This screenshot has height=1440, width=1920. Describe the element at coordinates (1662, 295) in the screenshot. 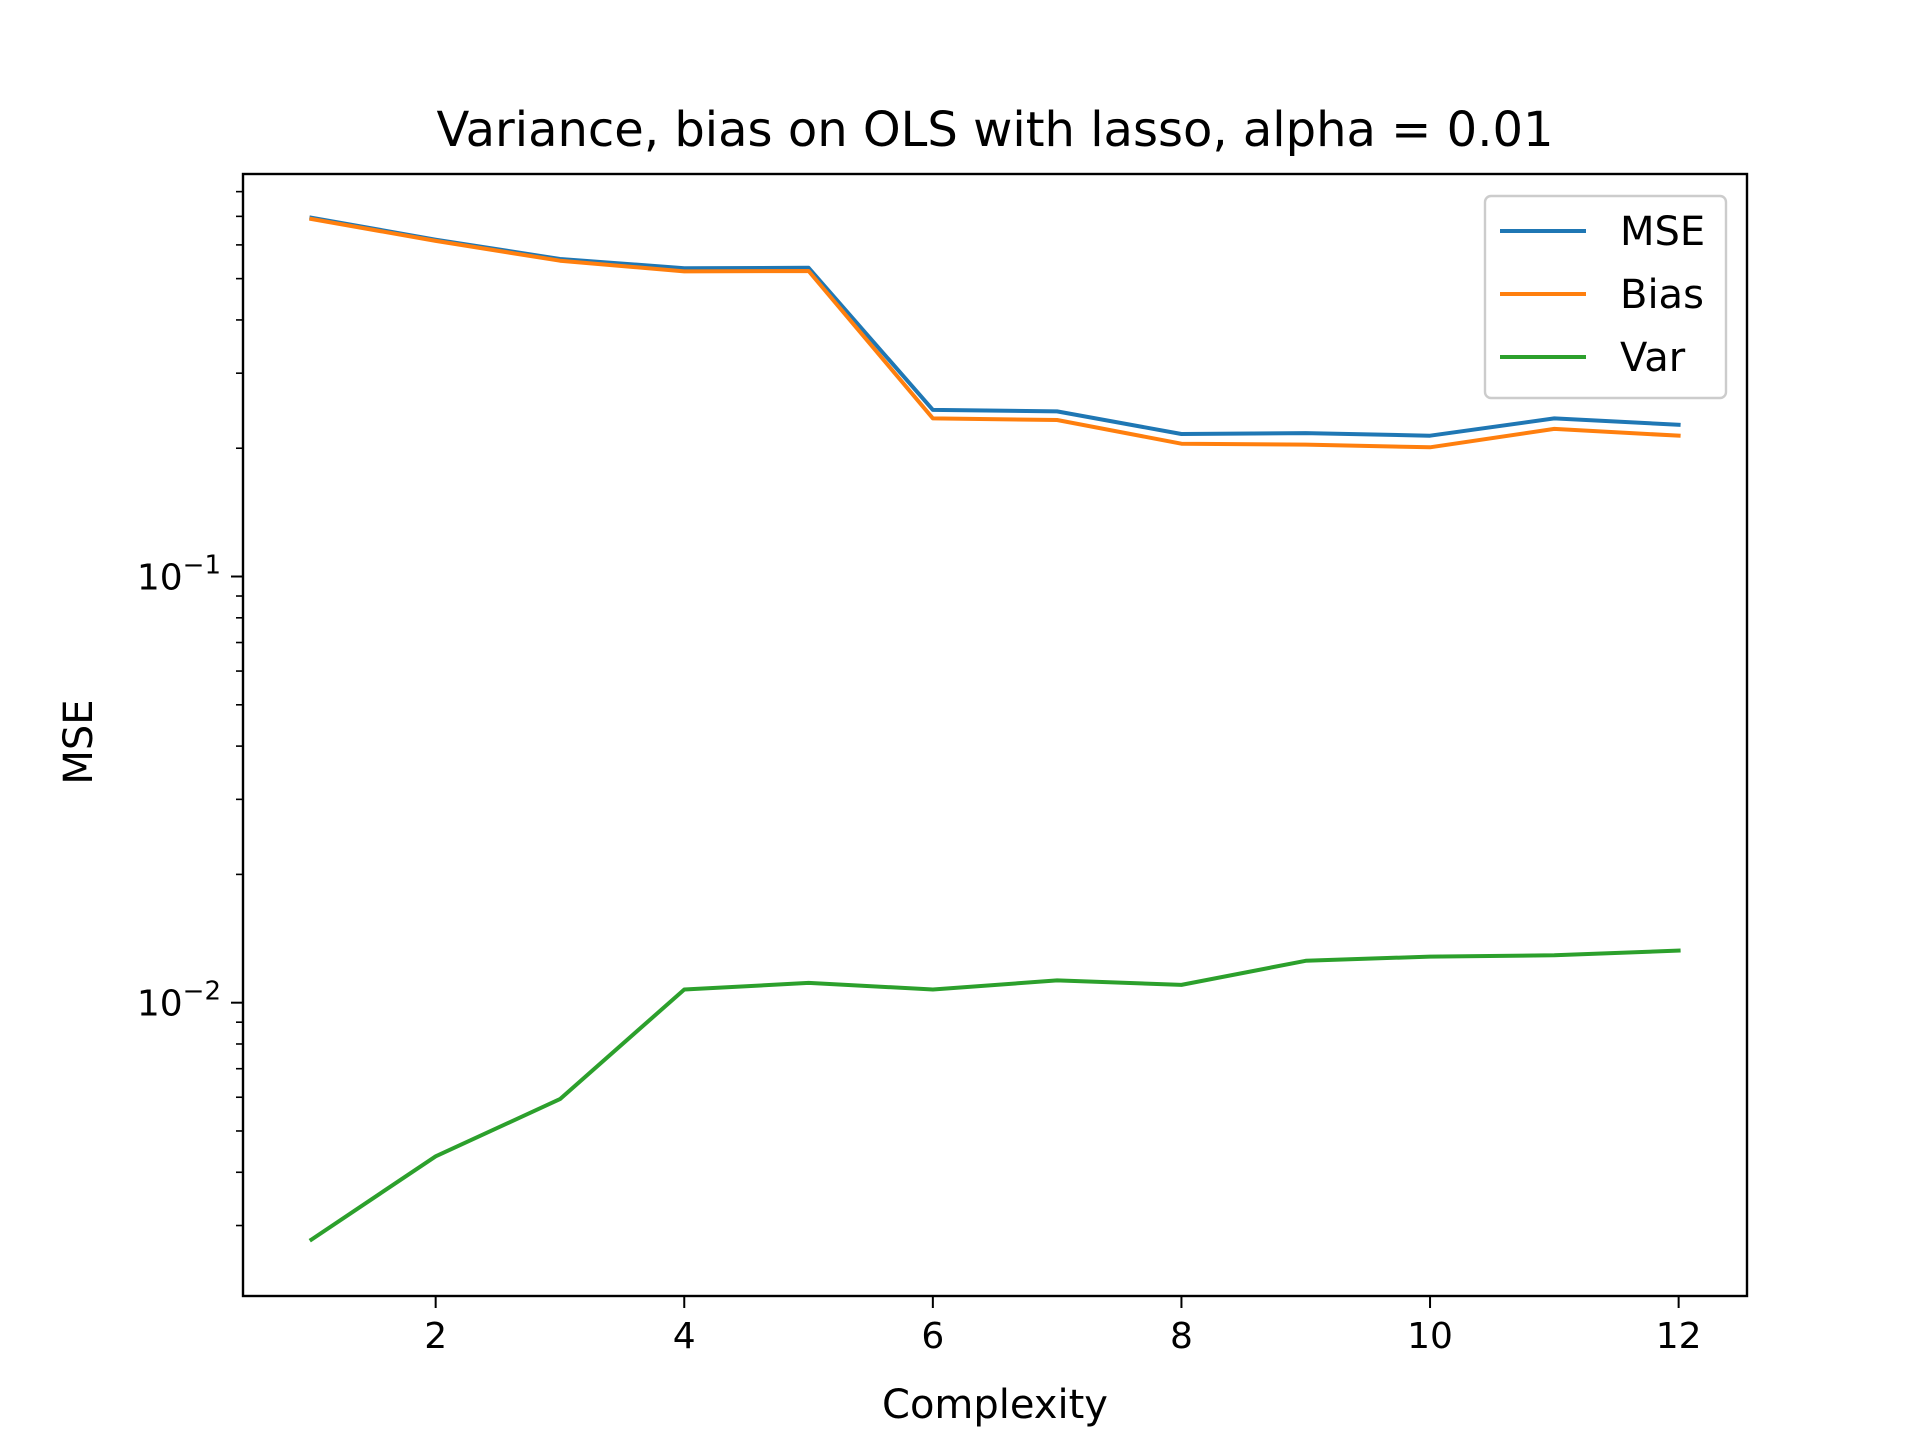

I see `legend-label-bias: Bias` at that location.